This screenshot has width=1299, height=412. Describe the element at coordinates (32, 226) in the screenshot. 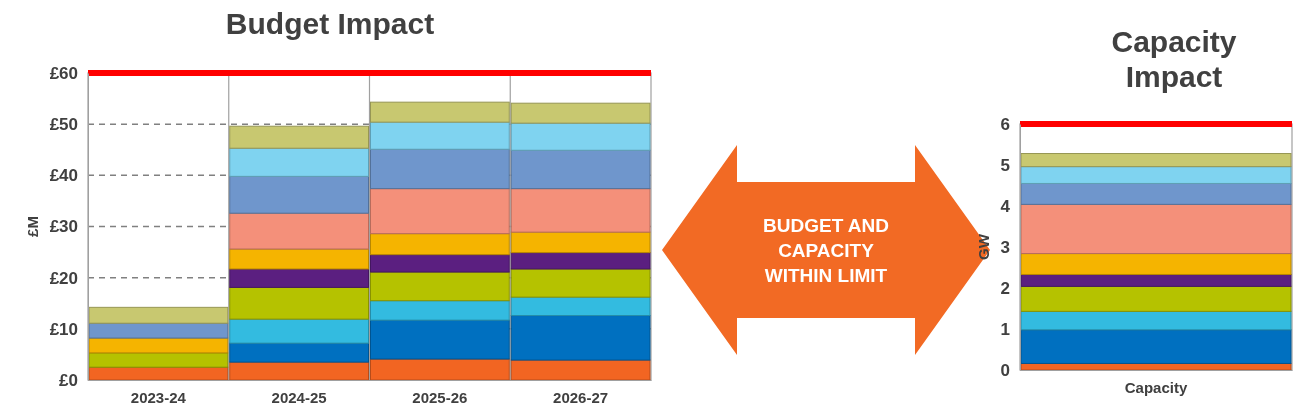

I see `y-axis-title: £M` at that location.